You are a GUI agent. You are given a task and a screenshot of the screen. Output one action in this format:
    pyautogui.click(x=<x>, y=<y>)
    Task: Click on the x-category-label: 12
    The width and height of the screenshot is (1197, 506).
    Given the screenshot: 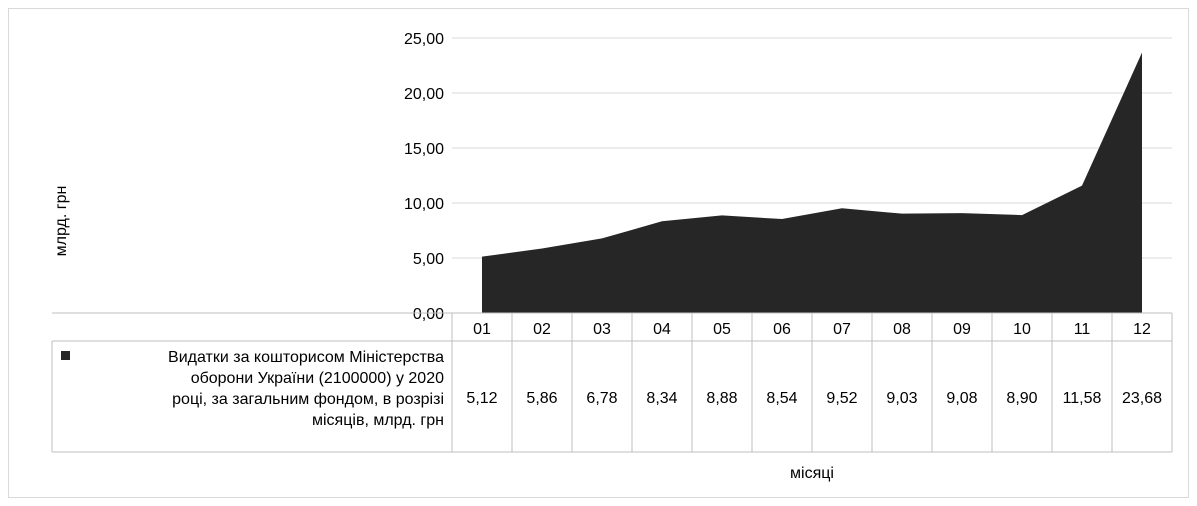 What is the action you would take?
    pyautogui.click(x=1142, y=329)
    